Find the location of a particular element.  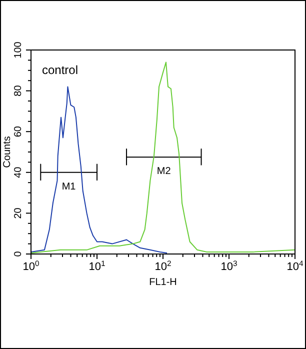

y-tick-label: 0 is located at coordinates (18, 253).